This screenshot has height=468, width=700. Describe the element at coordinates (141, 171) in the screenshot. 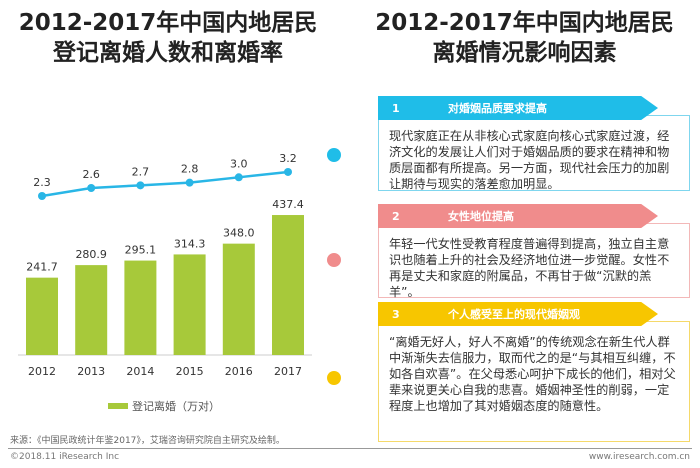

I see `rate-label: 2.7` at that location.